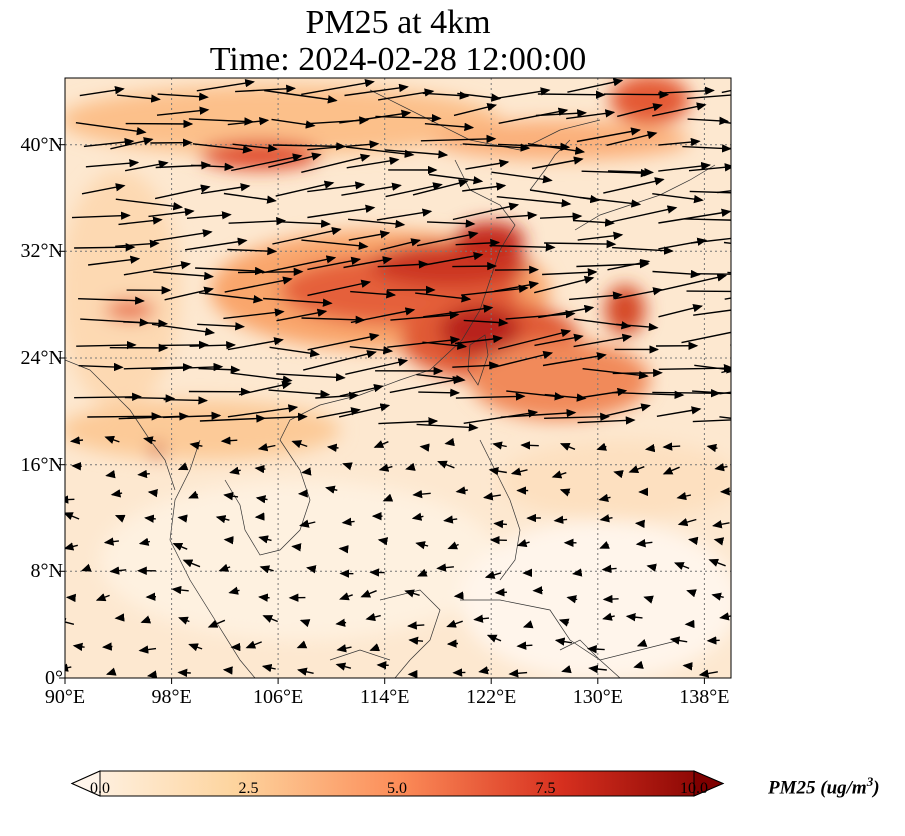  Describe the element at coordinates (41, 465) in the screenshot. I see `lat-tick-label: 16°N` at that location.